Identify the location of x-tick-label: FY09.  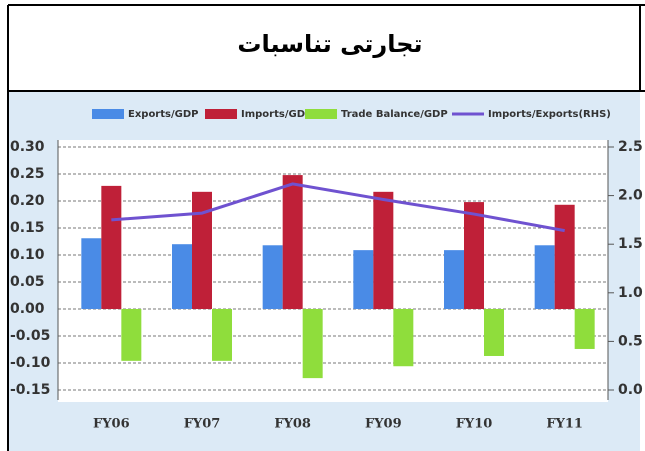
(383, 424).